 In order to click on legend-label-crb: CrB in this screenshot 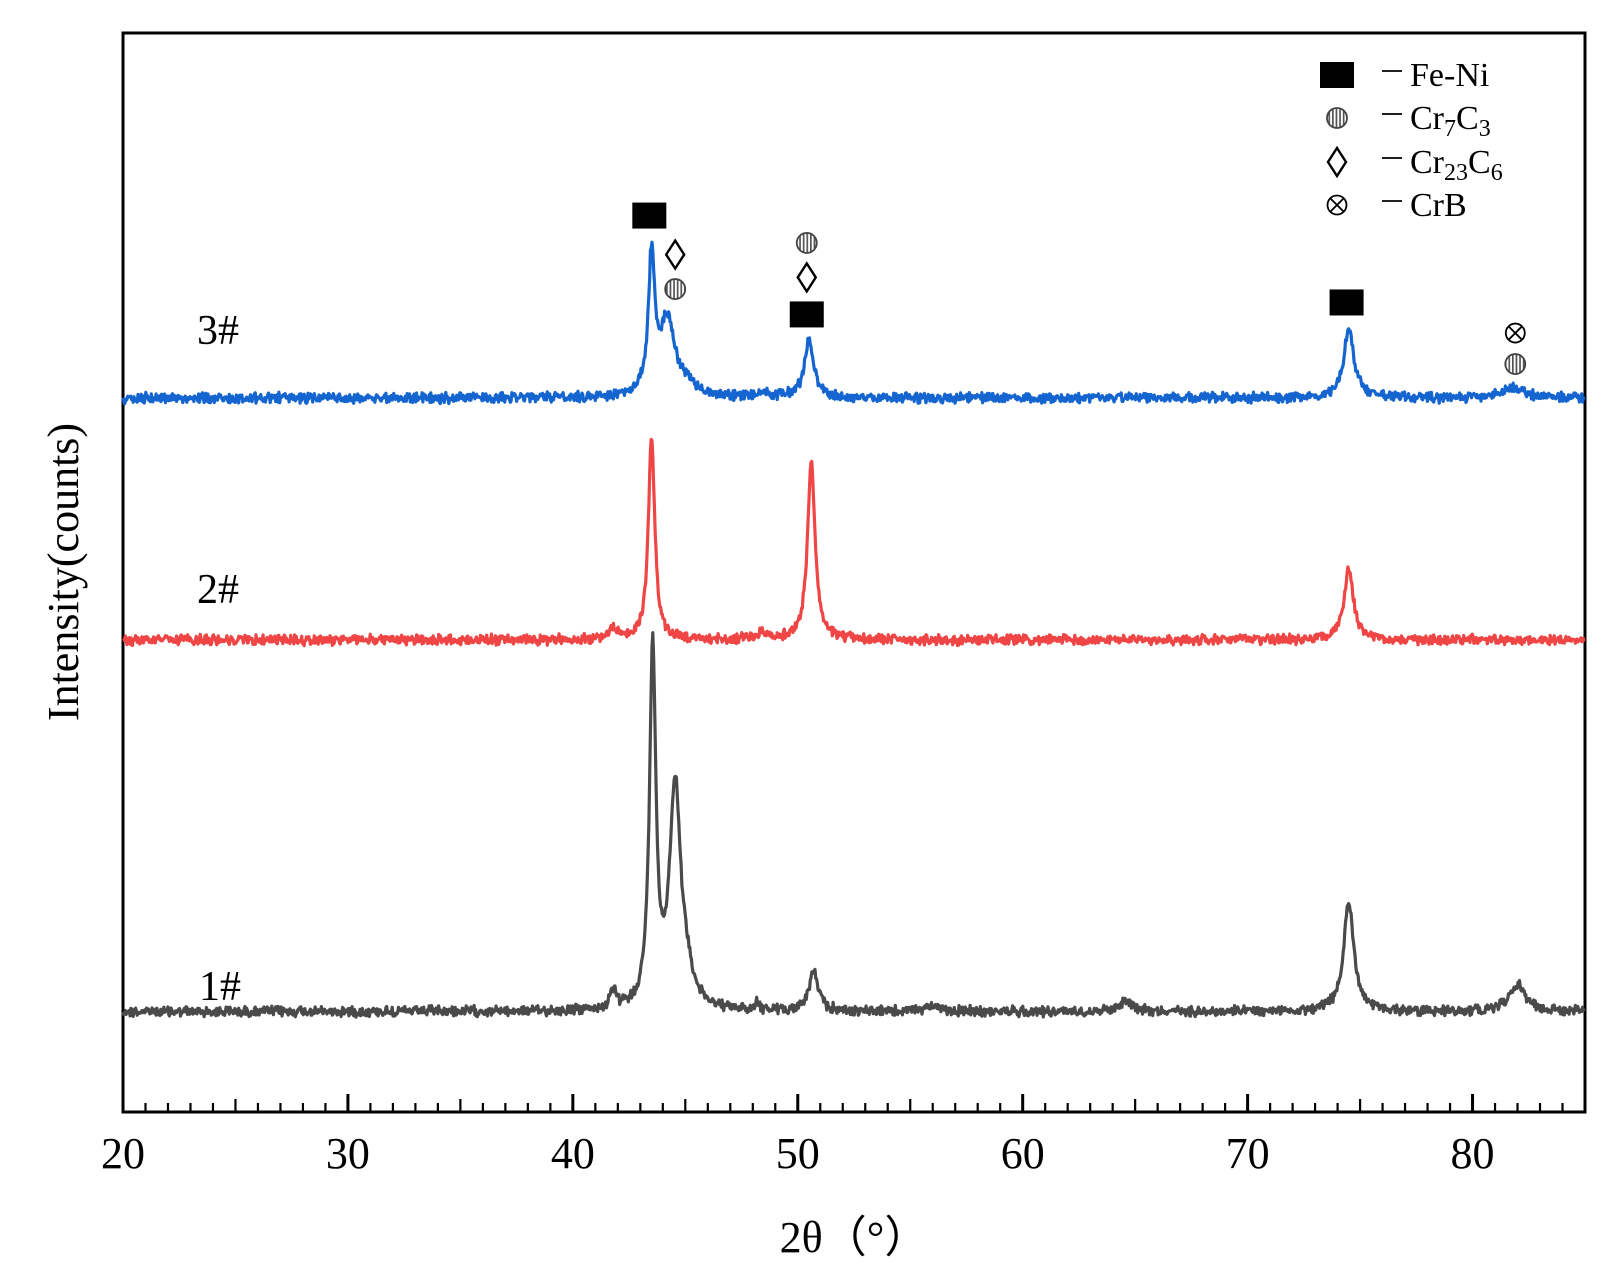, I will do `click(1438, 205)`.